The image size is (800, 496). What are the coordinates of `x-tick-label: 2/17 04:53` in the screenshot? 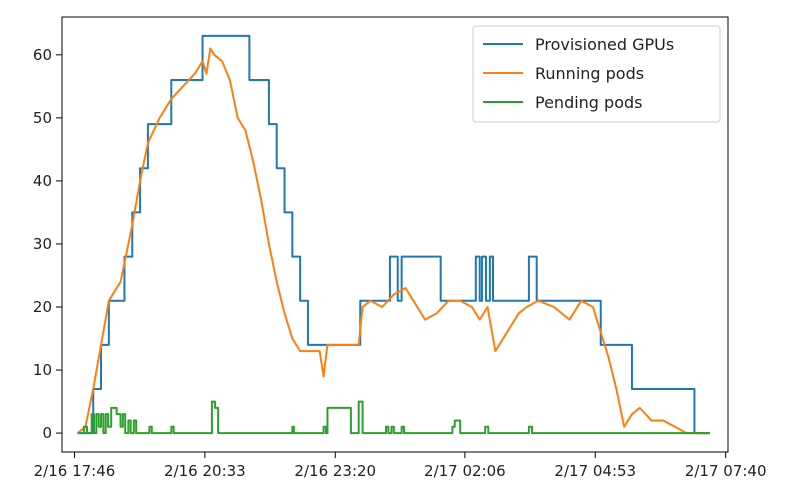 It's located at (595, 471).